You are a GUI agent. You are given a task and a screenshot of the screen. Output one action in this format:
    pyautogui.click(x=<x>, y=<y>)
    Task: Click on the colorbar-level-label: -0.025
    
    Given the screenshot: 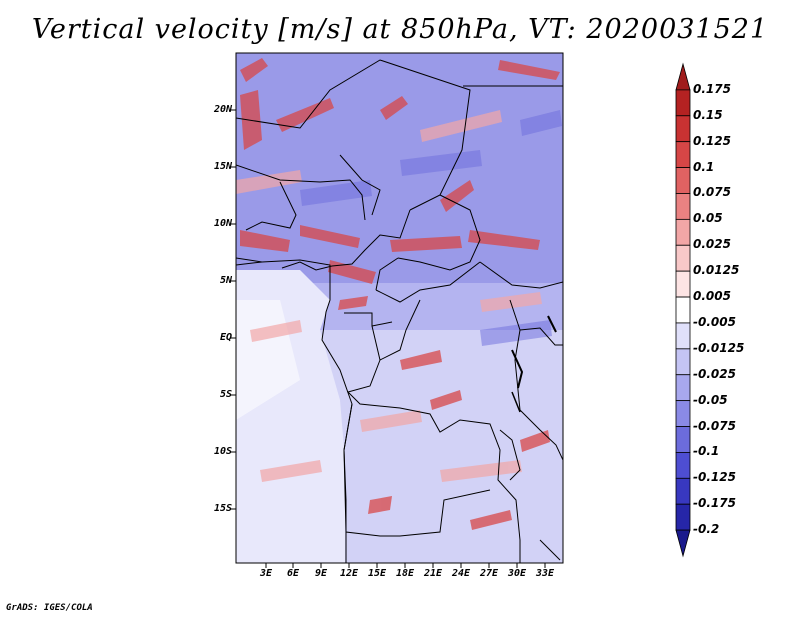 What is the action you would take?
    pyautogui.click(x=714, y=373)
    